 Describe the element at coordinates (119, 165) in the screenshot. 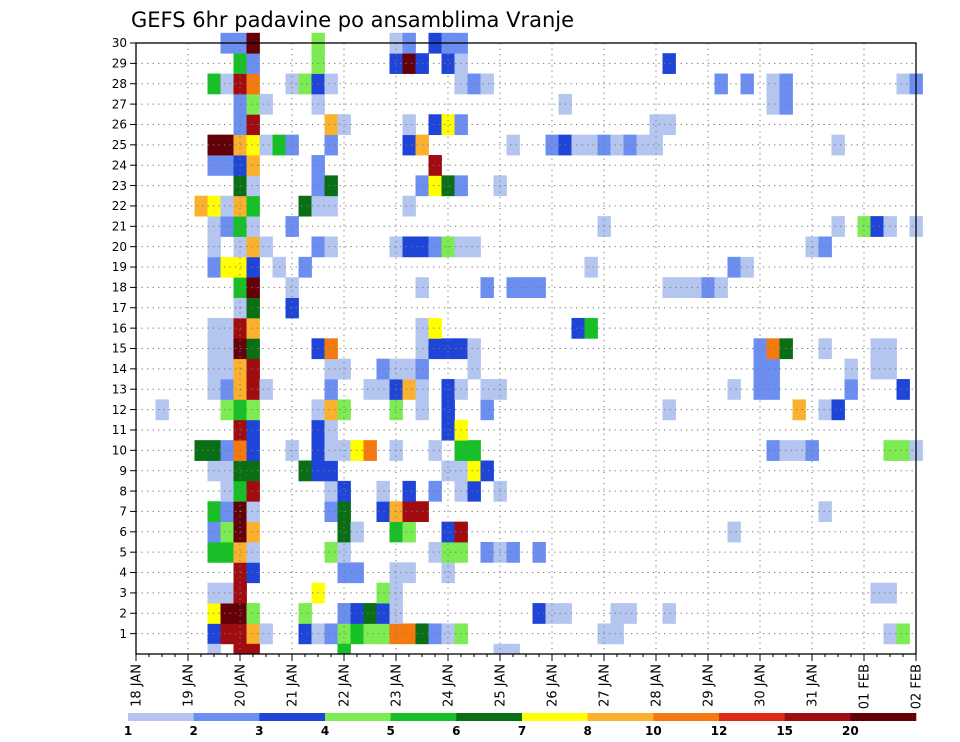

I see `y-tick-label: 24` at that location.